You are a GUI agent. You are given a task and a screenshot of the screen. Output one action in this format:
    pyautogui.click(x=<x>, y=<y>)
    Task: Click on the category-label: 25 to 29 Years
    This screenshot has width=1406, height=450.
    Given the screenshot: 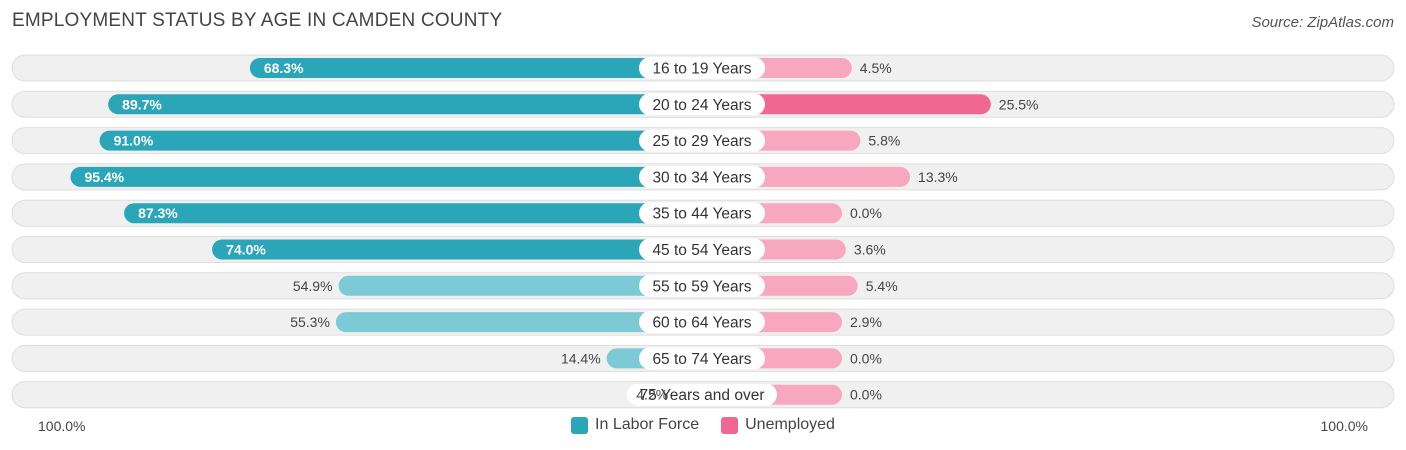 What is the action you would take?
    pyautogui.click(x=701, y=141)
    